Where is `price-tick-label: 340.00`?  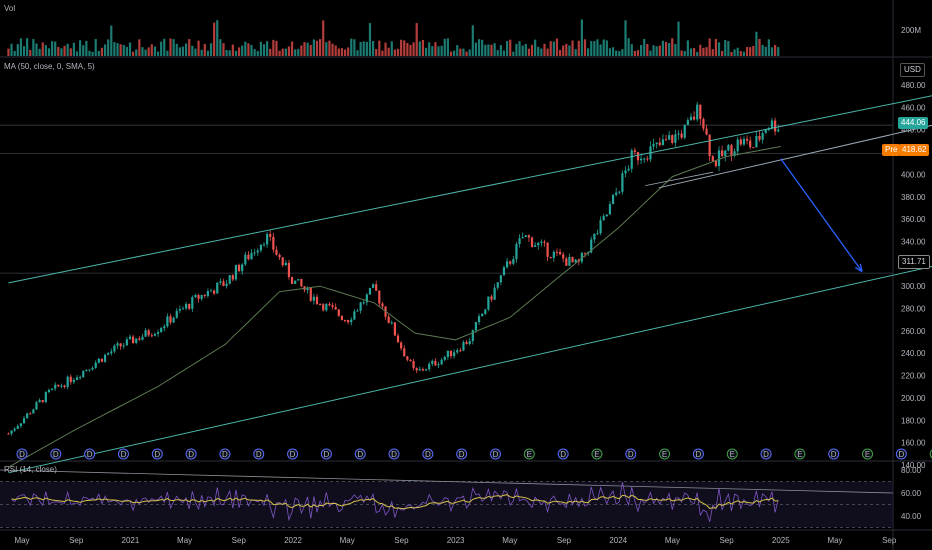 price-tick-label: 340.00 is located at coordinates (913, 241).